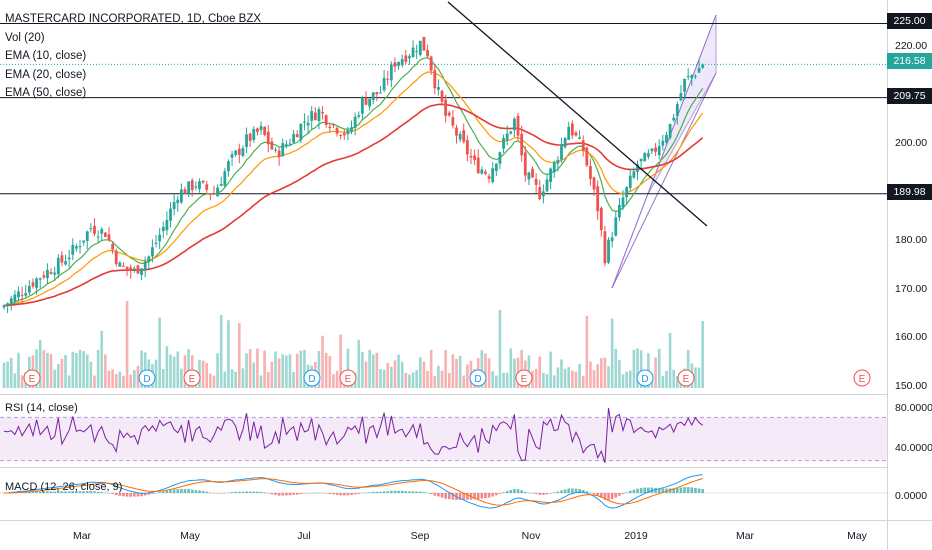 This screenshot has width=932, height=550. What do you see at coordinates (41, 408) in the screenshot?
I see `rsi-label: RSI (14, close)` at bounding box center [41, 408].